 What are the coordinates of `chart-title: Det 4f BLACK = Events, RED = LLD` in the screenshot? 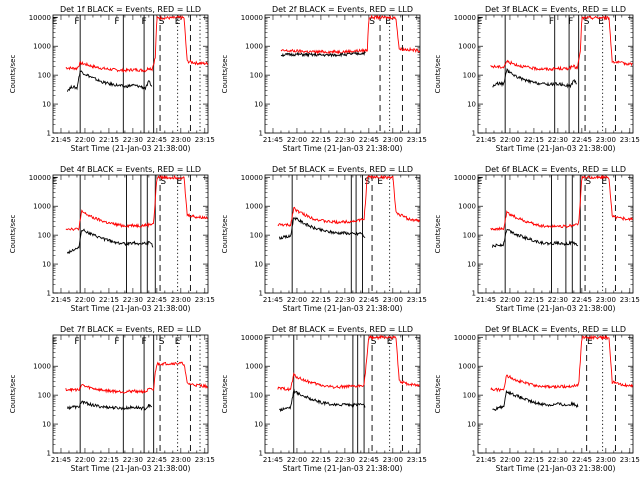 It's located at (130, 169).